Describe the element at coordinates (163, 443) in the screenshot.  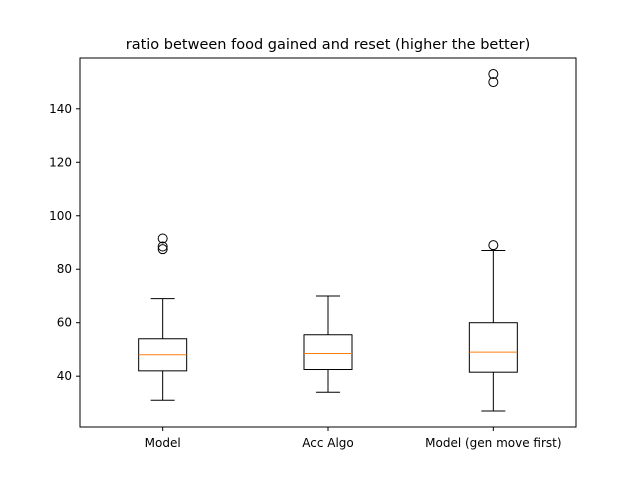
I see `x-tick-label: Model` at that location.